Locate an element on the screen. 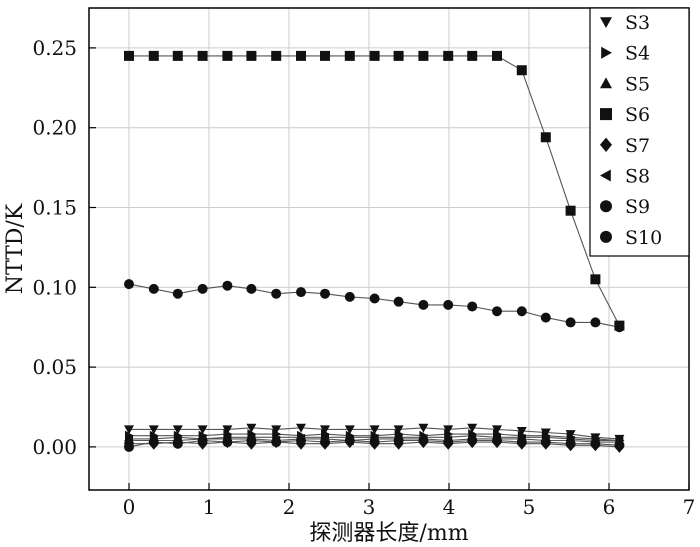 The height and width of the screenshot is (547, 700). y-tick-label: 0.10 is located at coordinates (54, 287).